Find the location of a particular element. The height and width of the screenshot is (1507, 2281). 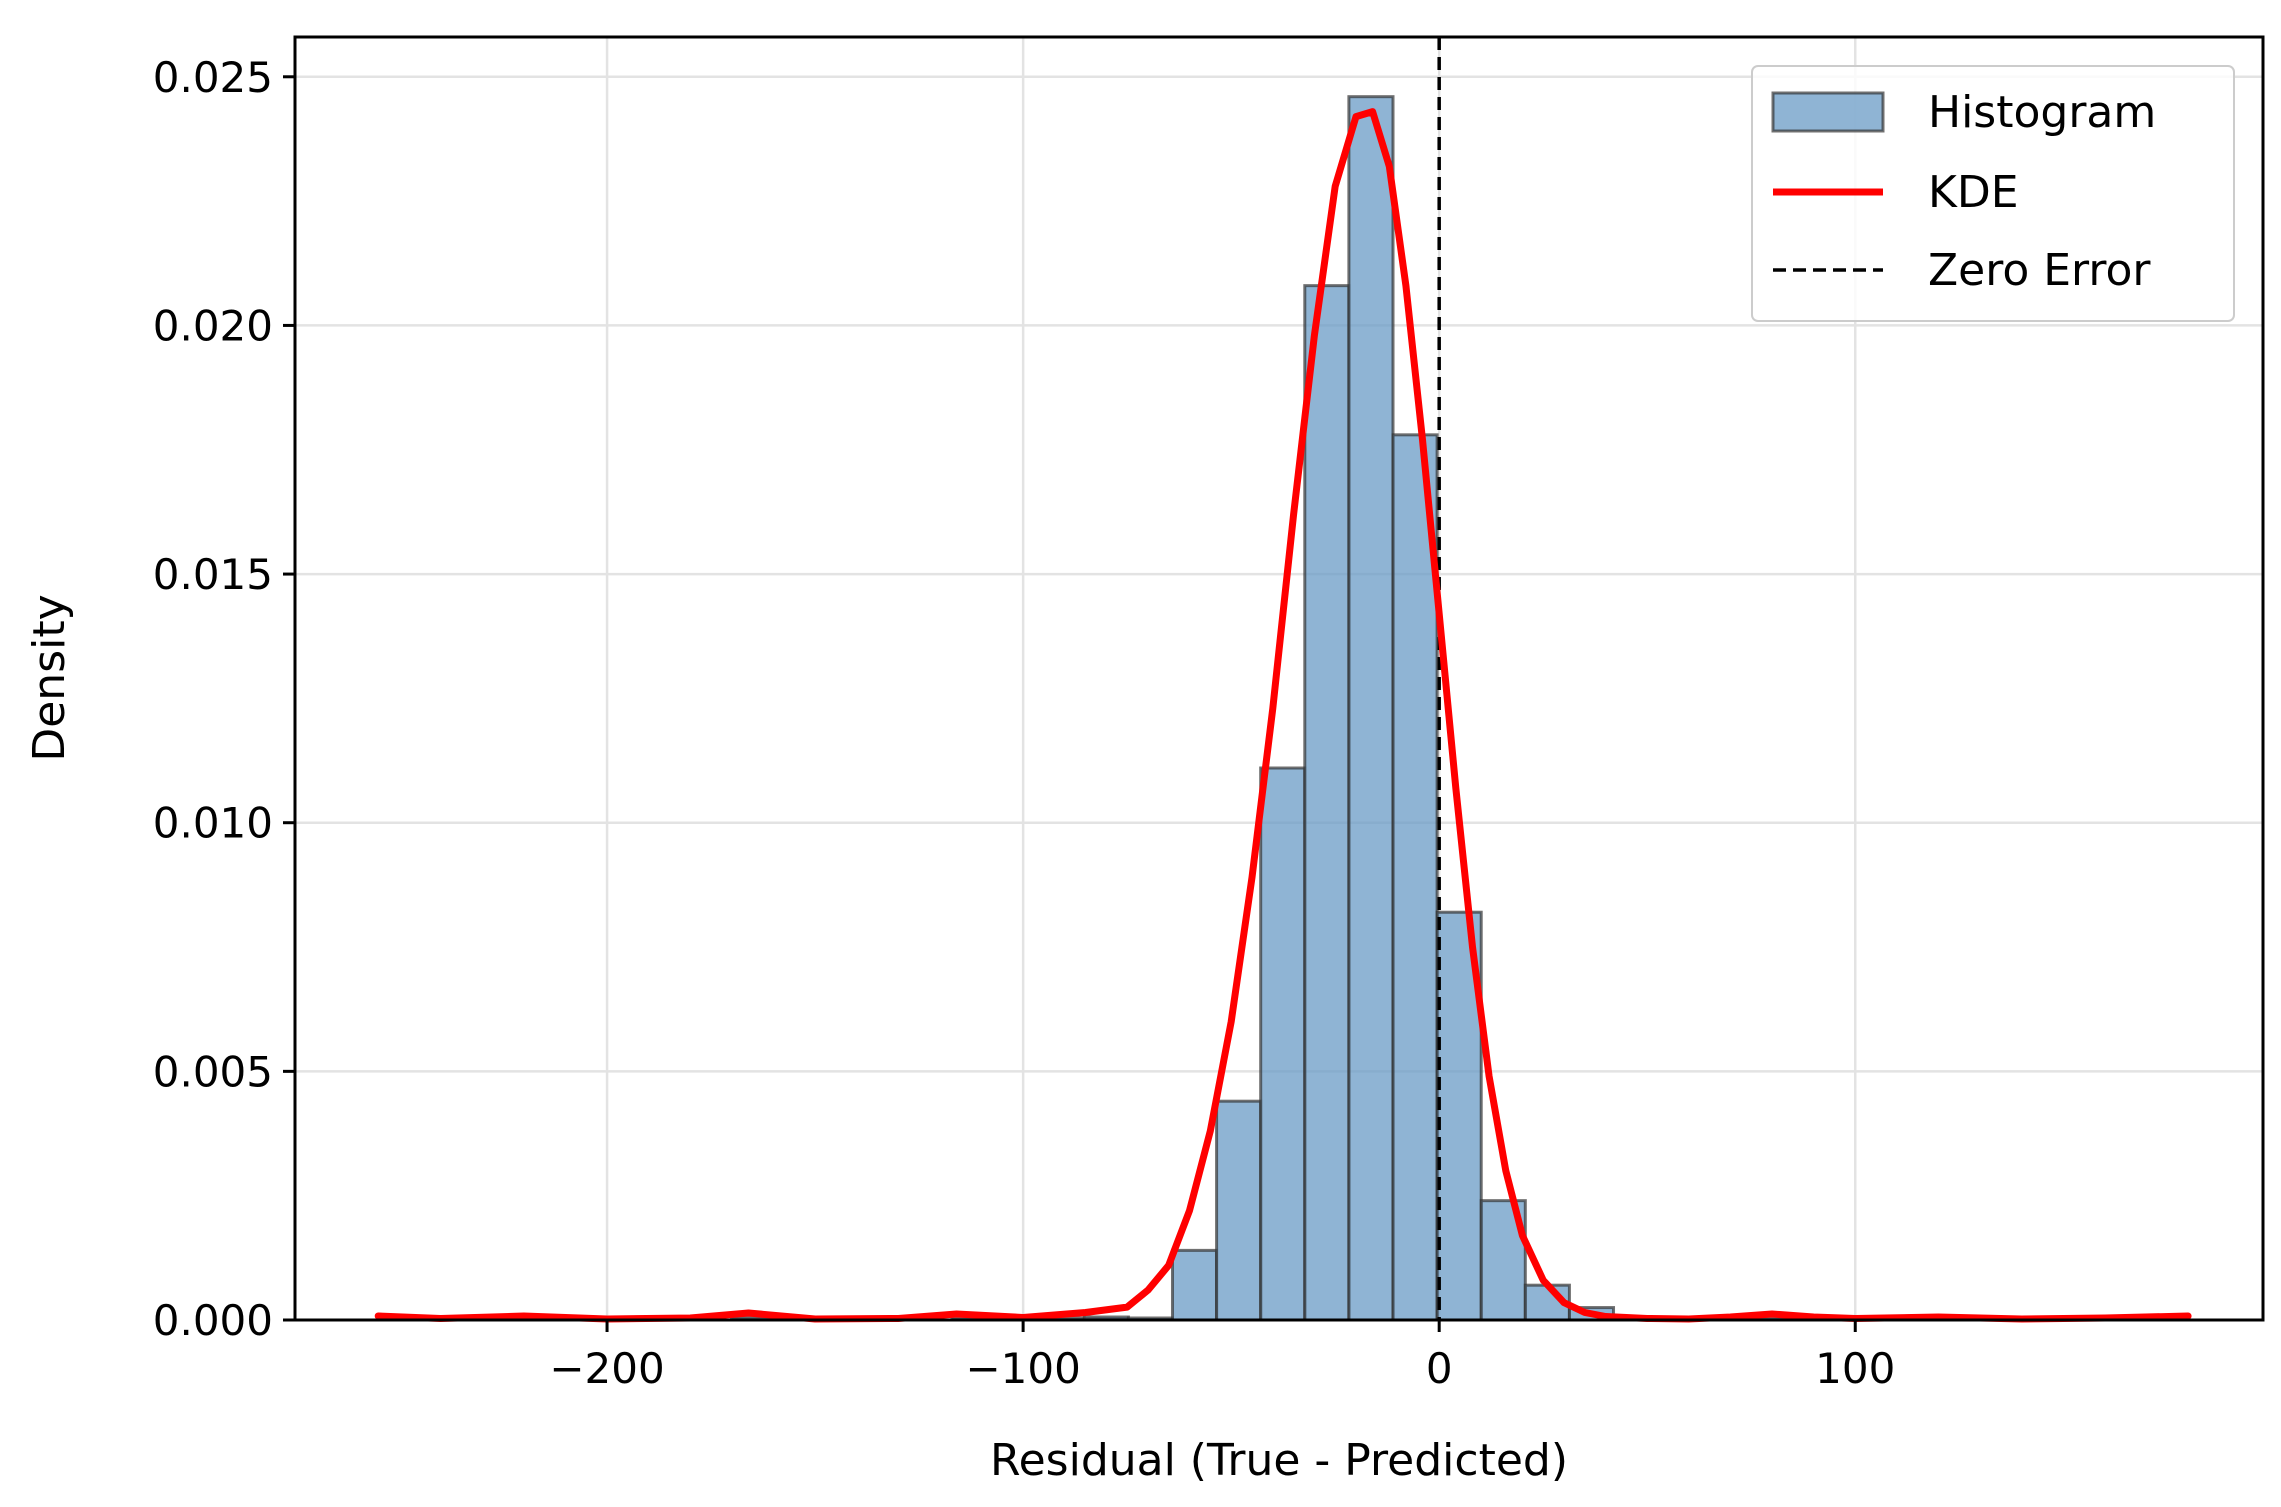

y-tick-label: 0.020 is located at coordinates (213, 325).